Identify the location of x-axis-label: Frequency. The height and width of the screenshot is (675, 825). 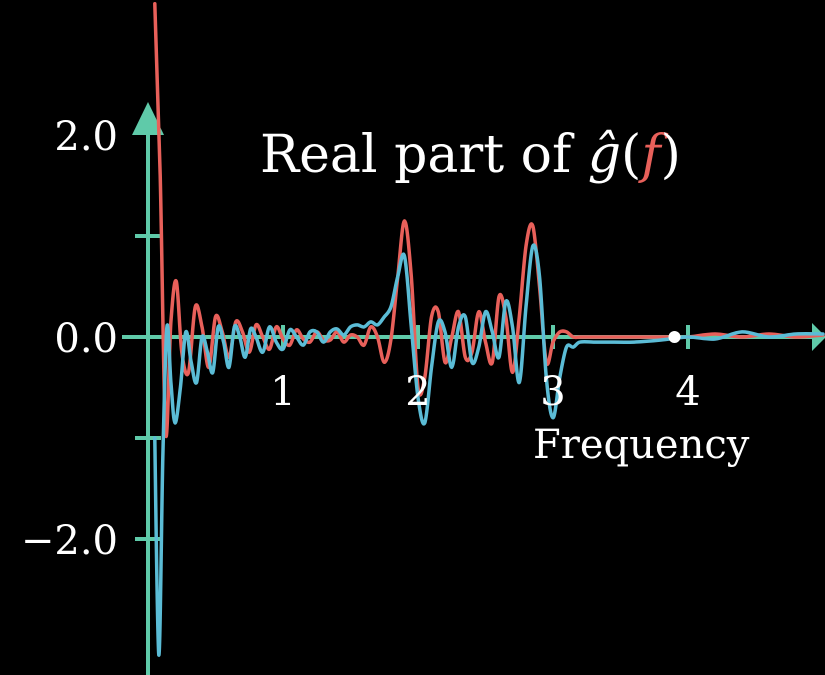
(641, 445).